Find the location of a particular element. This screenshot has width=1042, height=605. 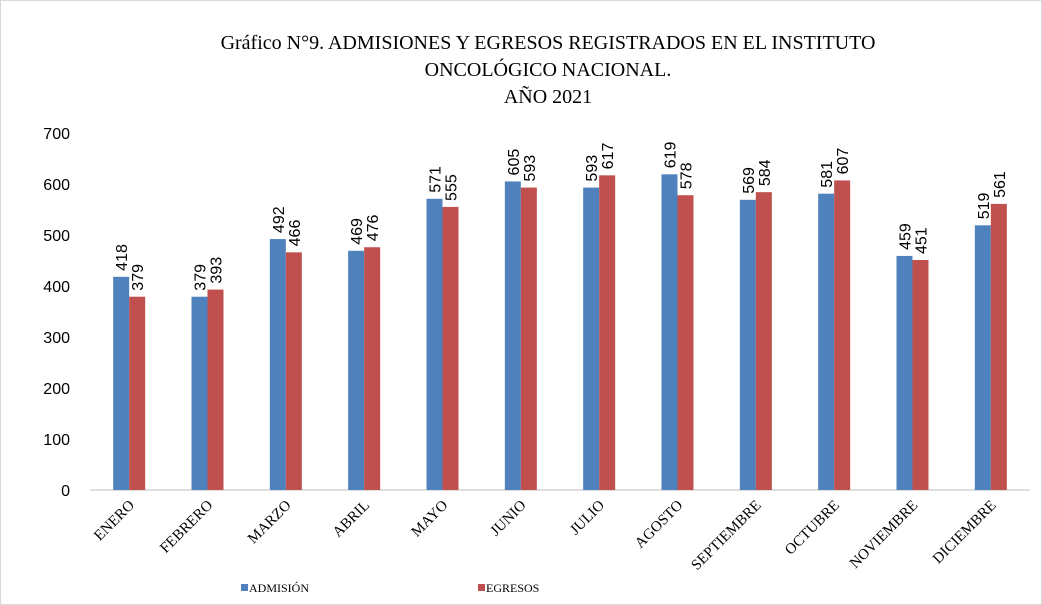

legend-label: ADMISIÓN is located at coordinates (279, 588).